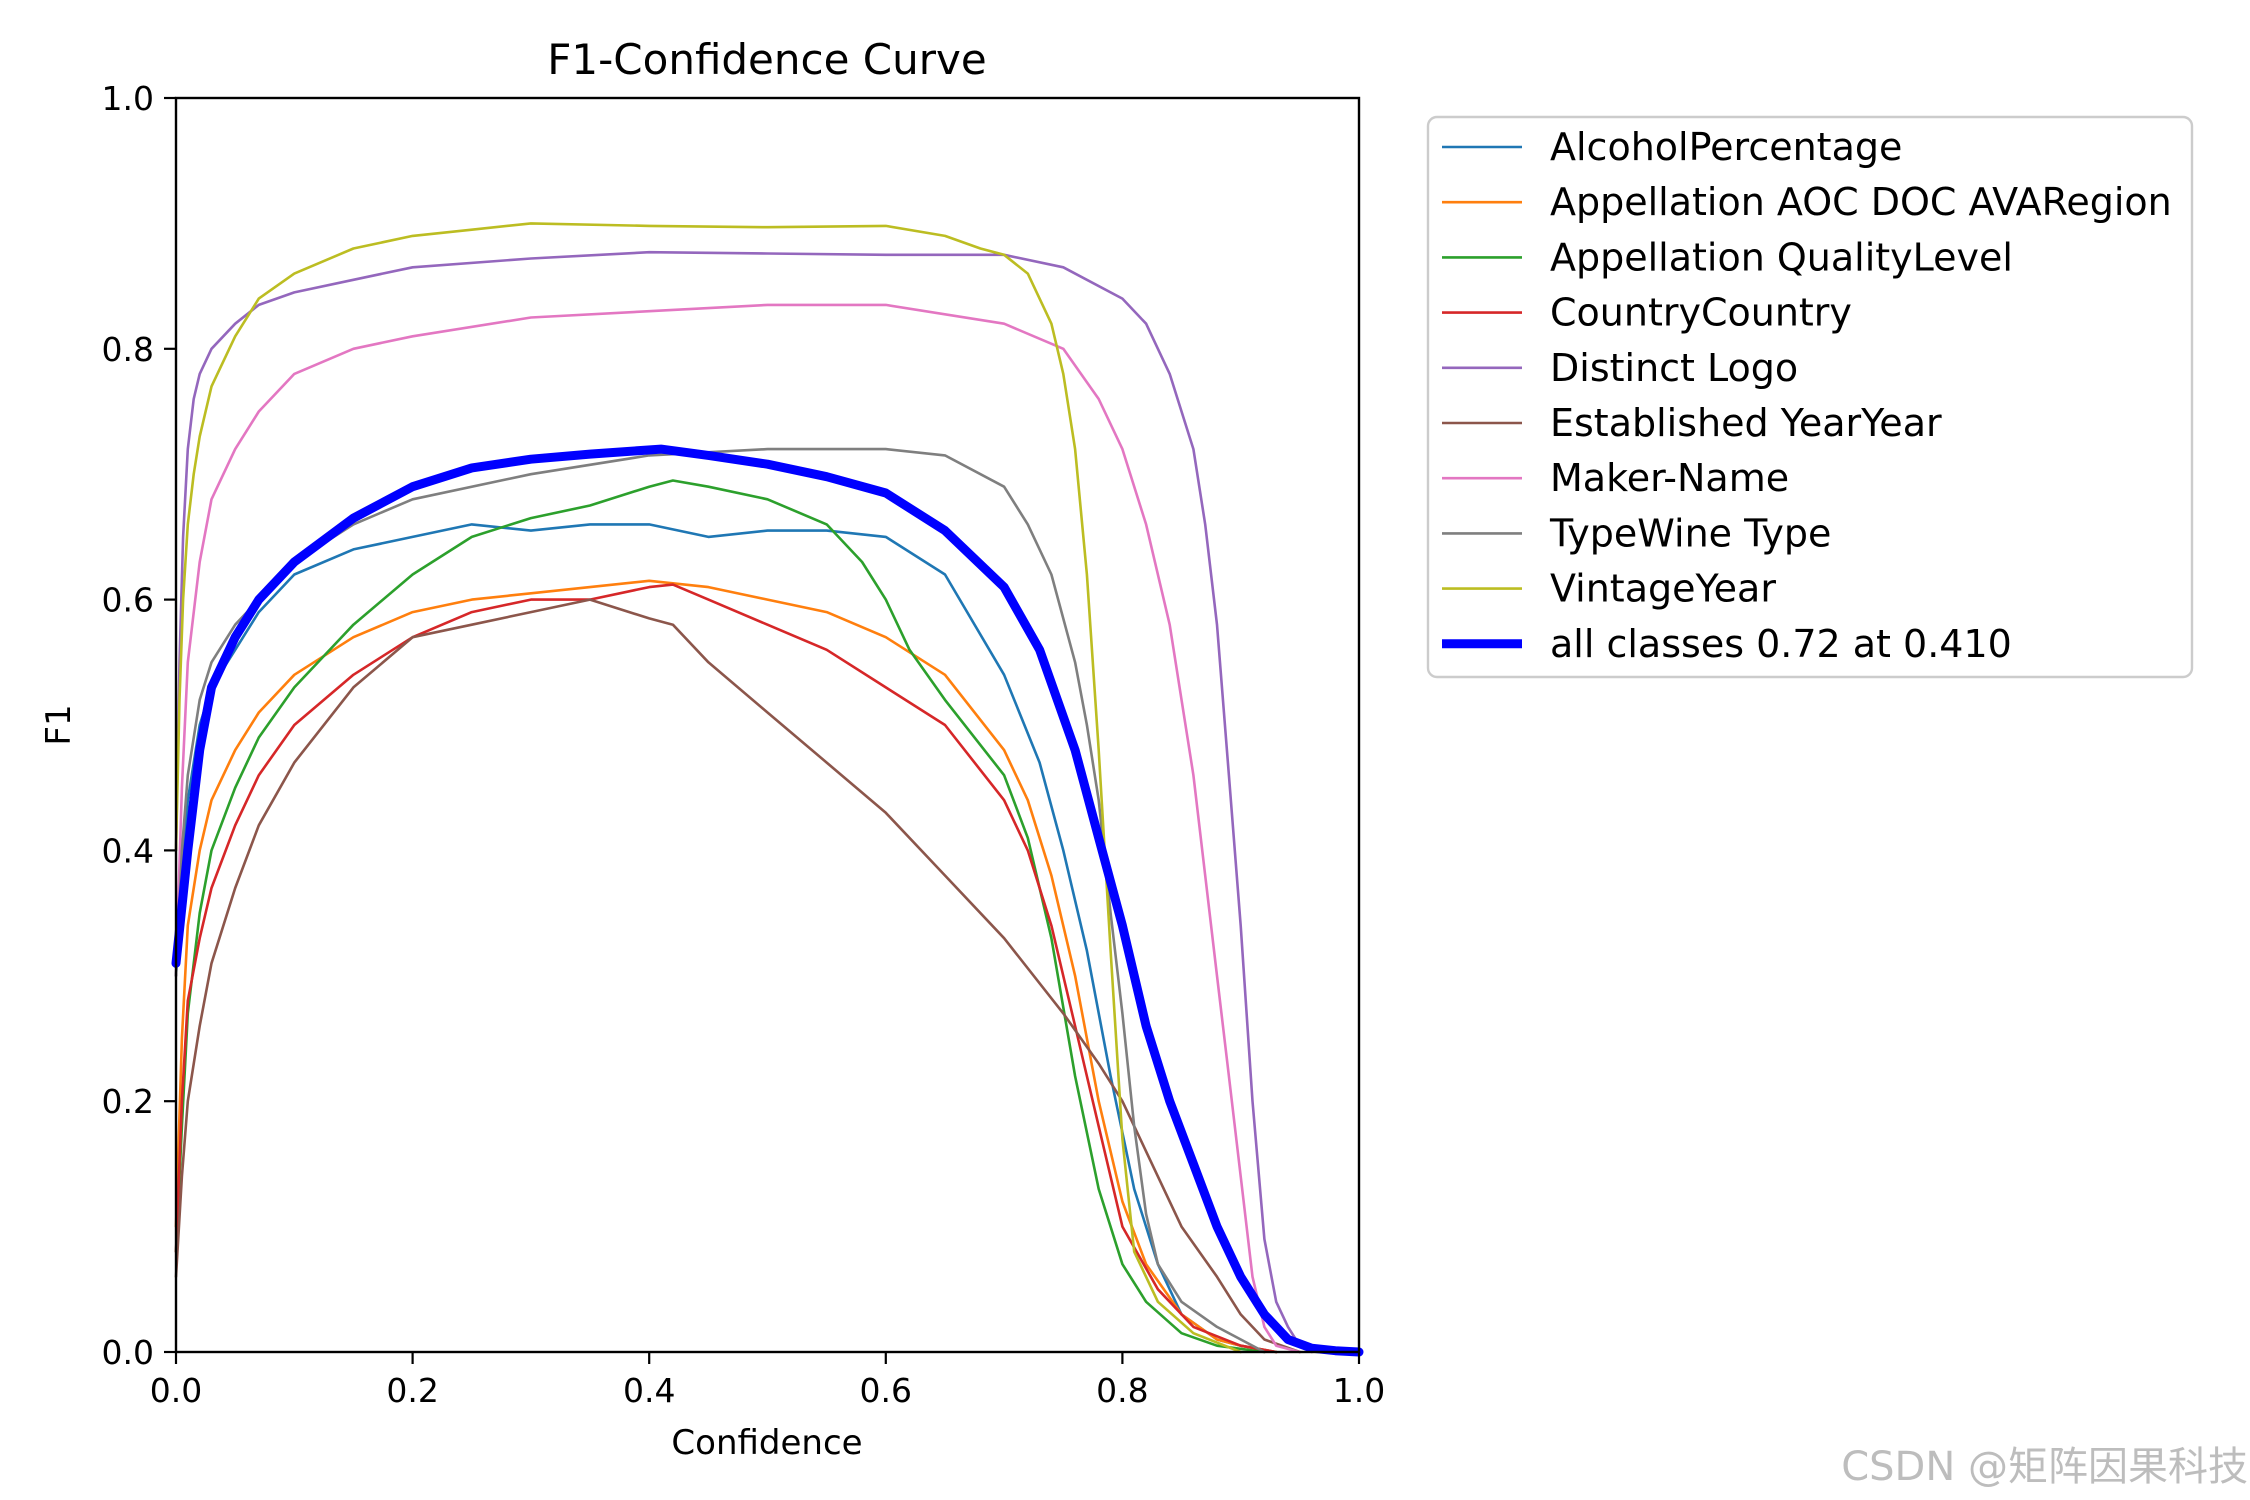 This screenshot has height=1500, width=2250. Describe the element at coordinates (1781, 257) in the screenshot. I see `legend-label-2: Appellation QualityLevel` at that location.